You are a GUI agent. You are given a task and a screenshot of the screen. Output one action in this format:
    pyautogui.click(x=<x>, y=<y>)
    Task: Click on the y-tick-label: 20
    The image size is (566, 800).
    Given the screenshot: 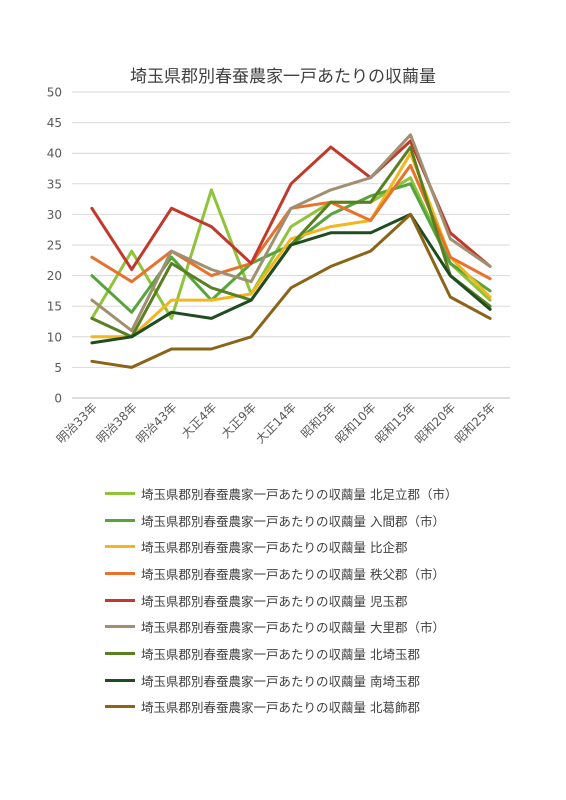 What is the action you would take?
    pyautogui.click(x=54, y=276)
    